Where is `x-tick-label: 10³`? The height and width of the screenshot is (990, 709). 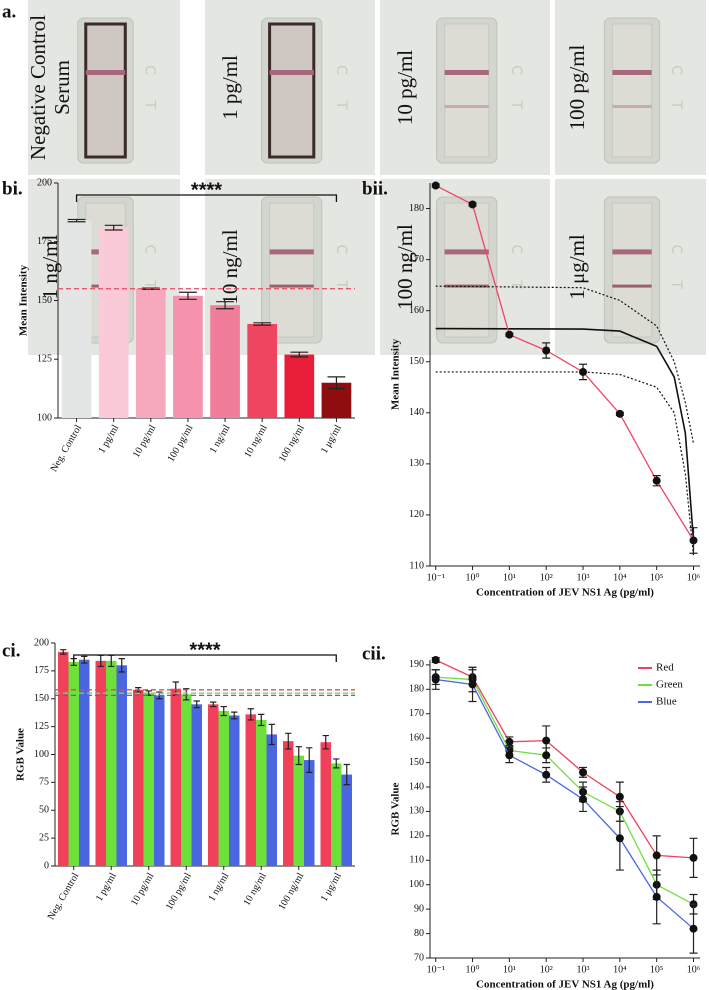
x-tick-label: 10³ is located at coordinates (583, 969).